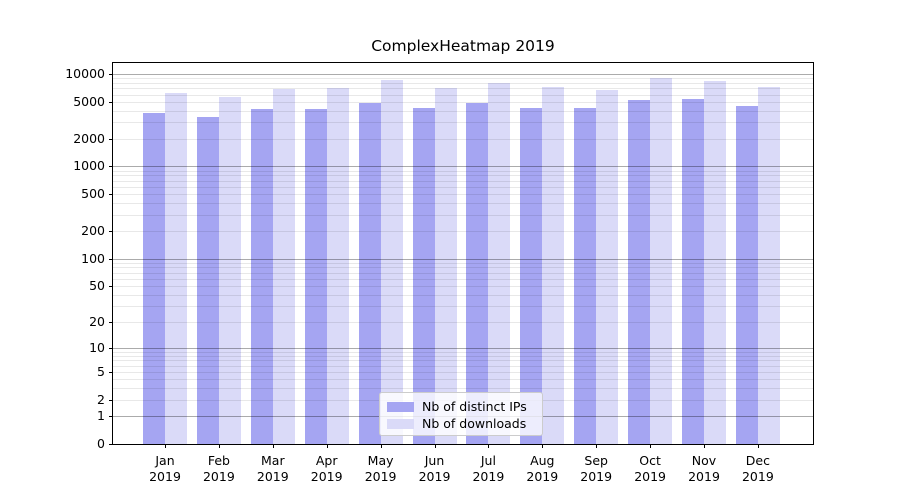 Image resolution: width=900 pixels, height=500 pixels. What do you see at coordinates (596, 460) in the screenshot?
I see `x-tick-month: Sep` at bounding box center [596, 460].